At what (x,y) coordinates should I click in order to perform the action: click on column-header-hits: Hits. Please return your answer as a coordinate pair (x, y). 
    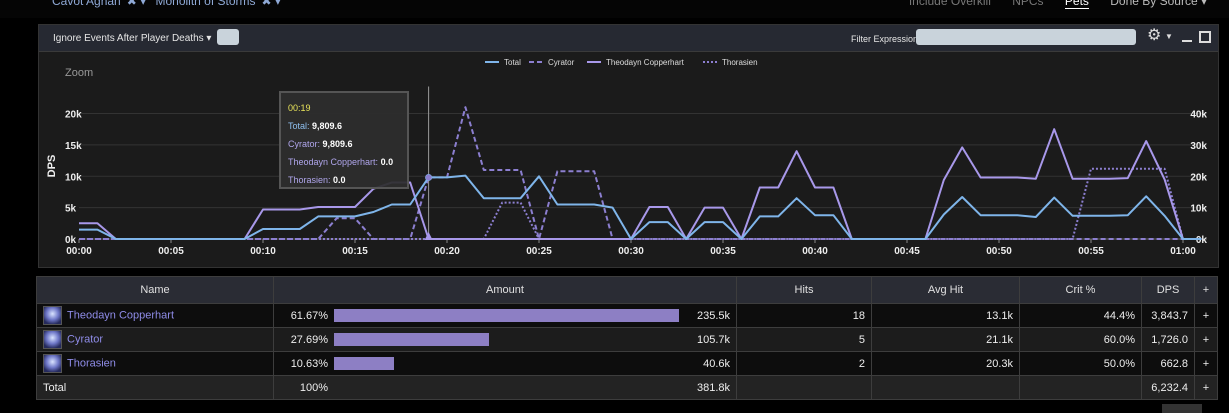
    Looking at the image, I should click on (804, 290).